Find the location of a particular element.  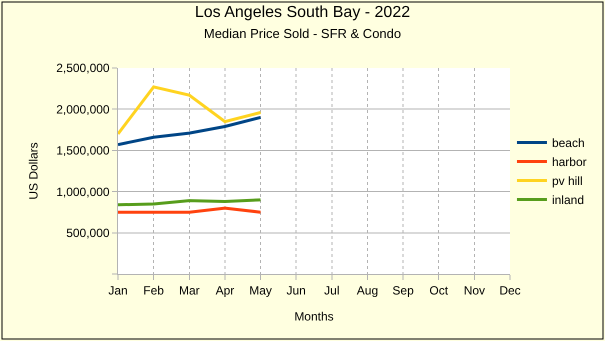

x-tick-label: Sep is located at coordinates (403, 290).